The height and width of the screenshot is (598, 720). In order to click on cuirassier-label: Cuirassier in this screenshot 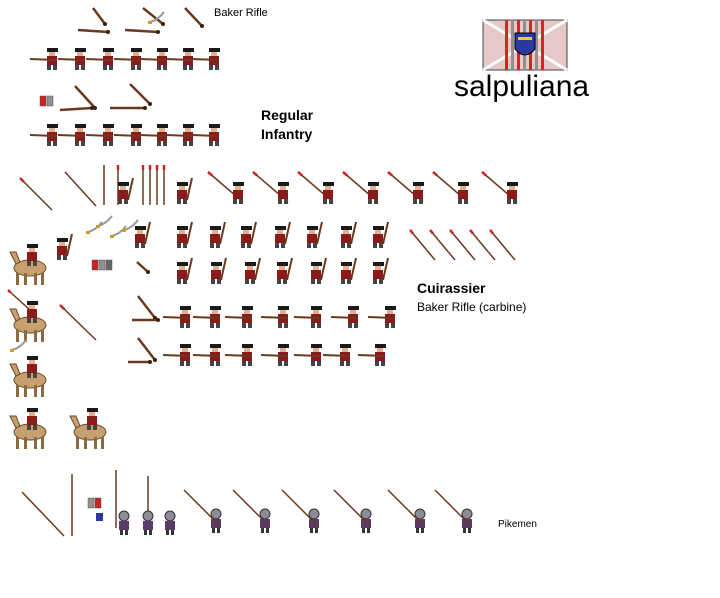, I will do `click(451, 288)`.